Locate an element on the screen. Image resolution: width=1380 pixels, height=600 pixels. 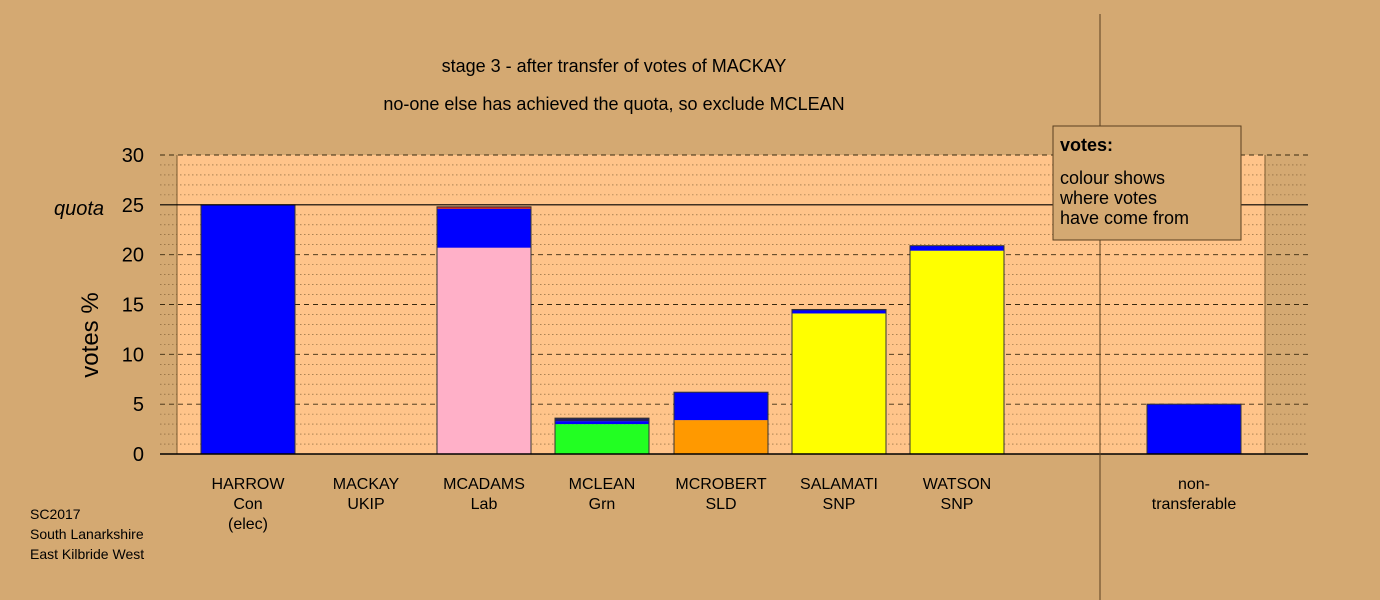
bar-salamati is located at coordinates (839, 381).